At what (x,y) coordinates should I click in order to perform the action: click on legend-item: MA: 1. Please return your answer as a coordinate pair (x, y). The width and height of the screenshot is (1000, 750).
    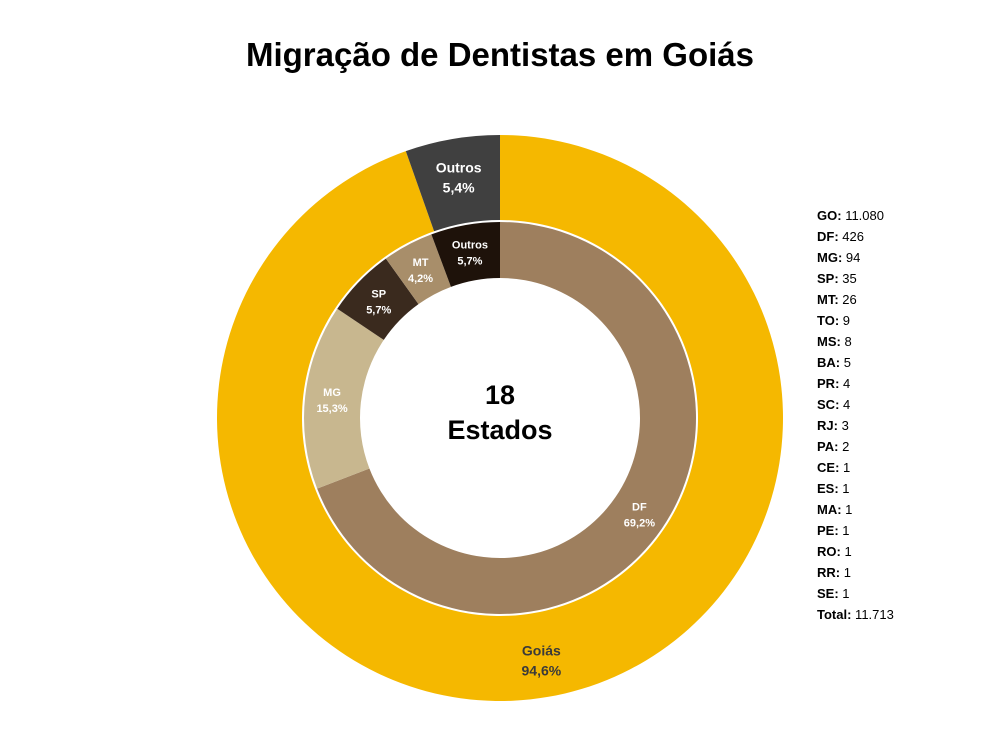
    Looking at the image, I should click on (835, 509).